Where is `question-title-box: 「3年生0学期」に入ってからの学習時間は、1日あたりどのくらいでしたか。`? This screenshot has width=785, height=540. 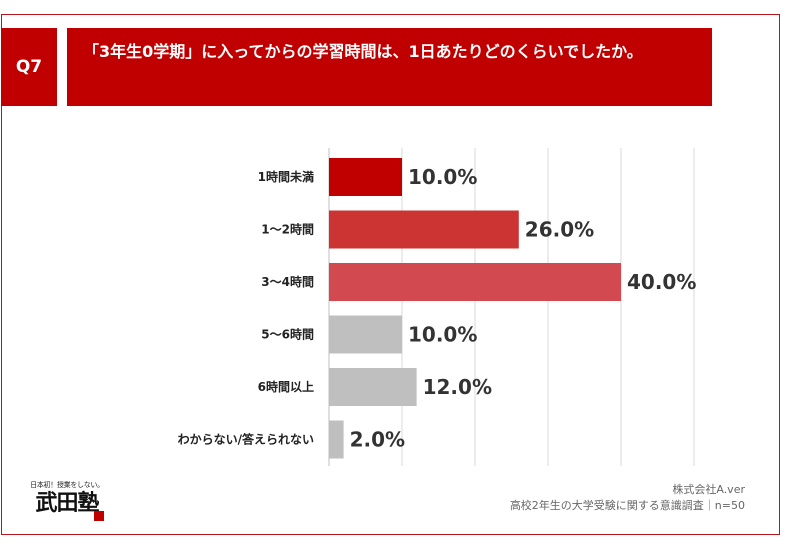 question-title-box: 「3年生0学期」に入ってからの学習時間は、1日あたりどのくらいでしたか。 is located at coordinates (389, 67).